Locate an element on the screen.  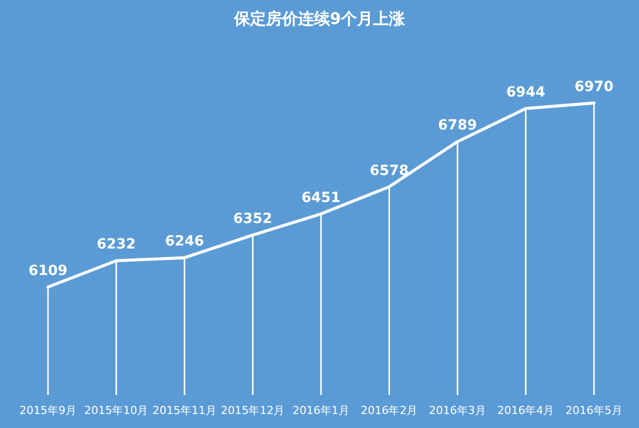
data-label: 6944 is located at coordinates (526, 92).